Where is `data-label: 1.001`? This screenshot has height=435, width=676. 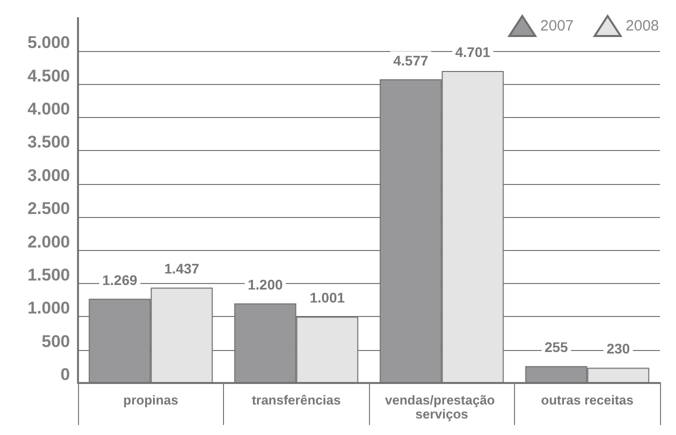
data-label: 1.001 is located at coordinates (327, 298).